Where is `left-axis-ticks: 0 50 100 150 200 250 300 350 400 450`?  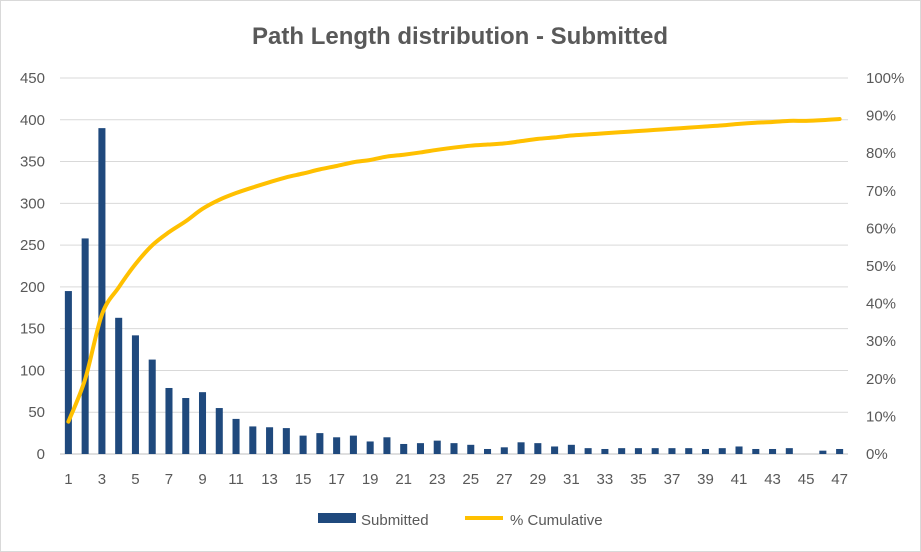 left-axis-ticks: 0 50 100 150 200 250 300 350 400 450 is located at coordinates (32, 266).